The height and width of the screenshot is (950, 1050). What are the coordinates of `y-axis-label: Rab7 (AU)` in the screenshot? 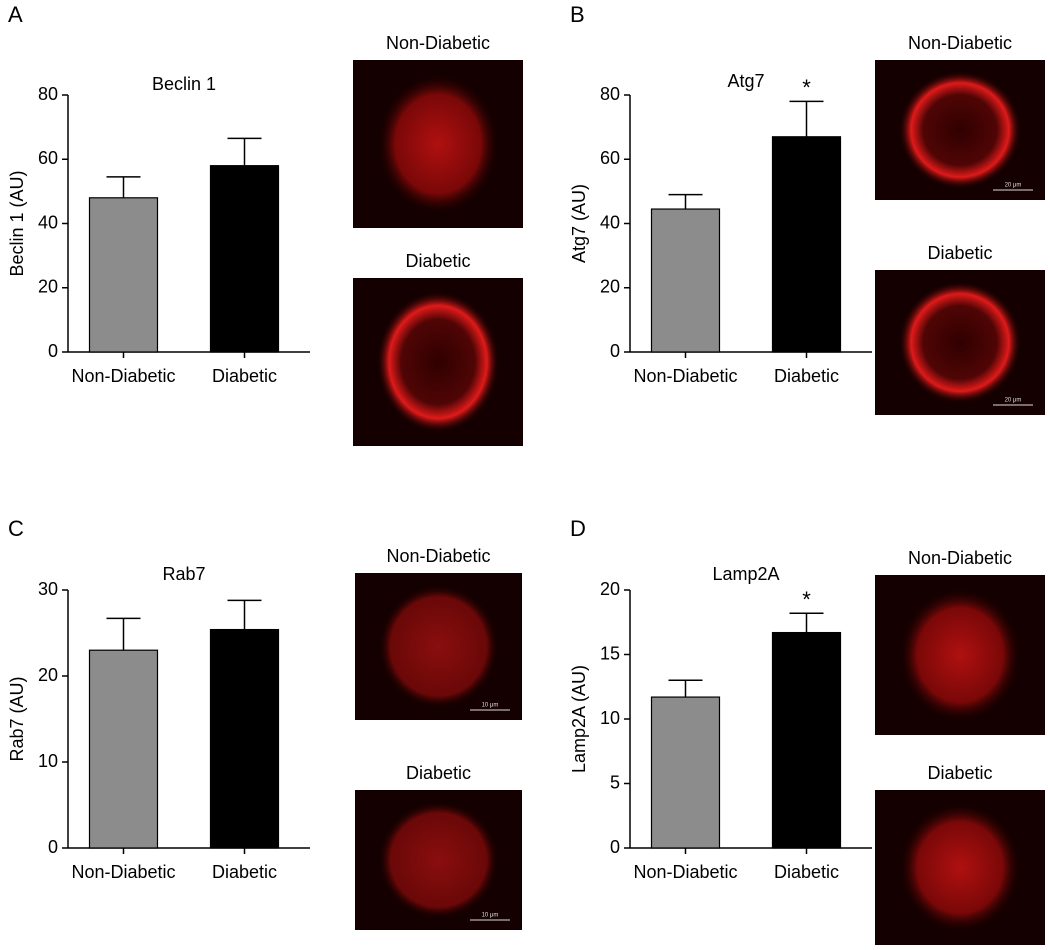 It's located at (17, 718).